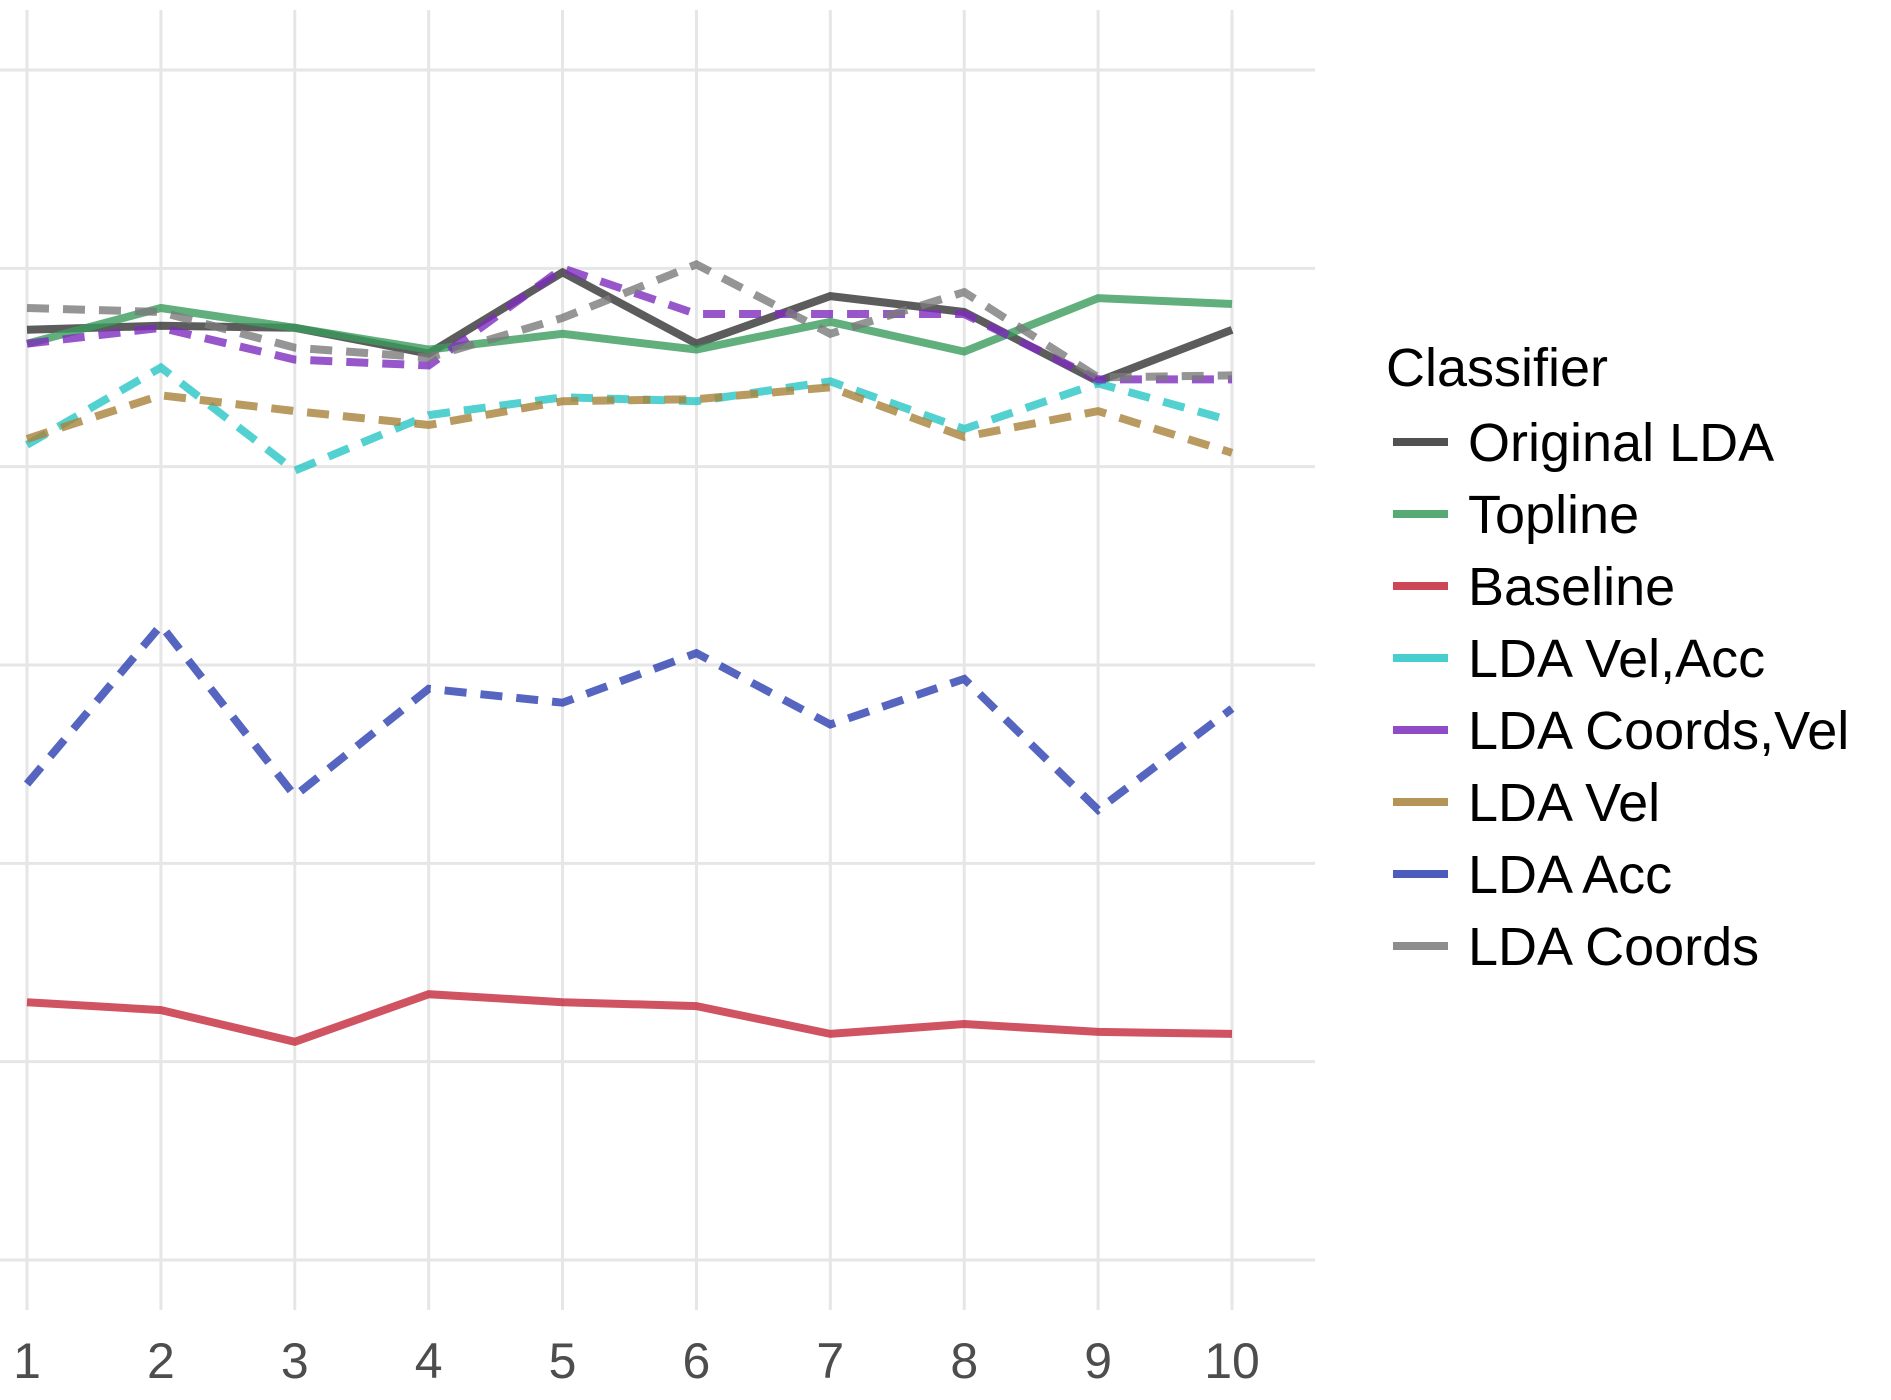  What do you see at coordinates (27, 1361) in the screenshot?
I see `x-tick-label: 1` at bounding box center [27, 1361].